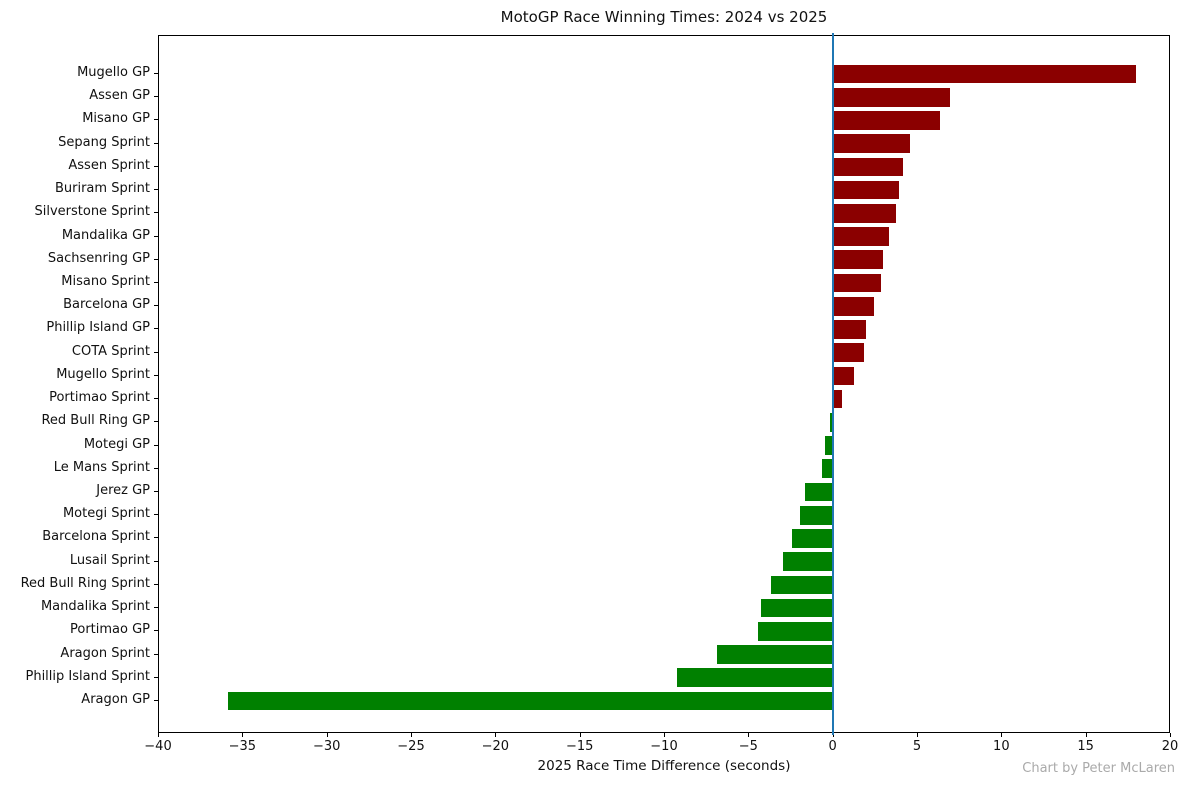 Image resolution: width=1189 pixels, height=793 pixels. What do you see at coordinates (886, 120) in the screenshot?
I see `bar-misano-gp` at bounding box center [886, 120].